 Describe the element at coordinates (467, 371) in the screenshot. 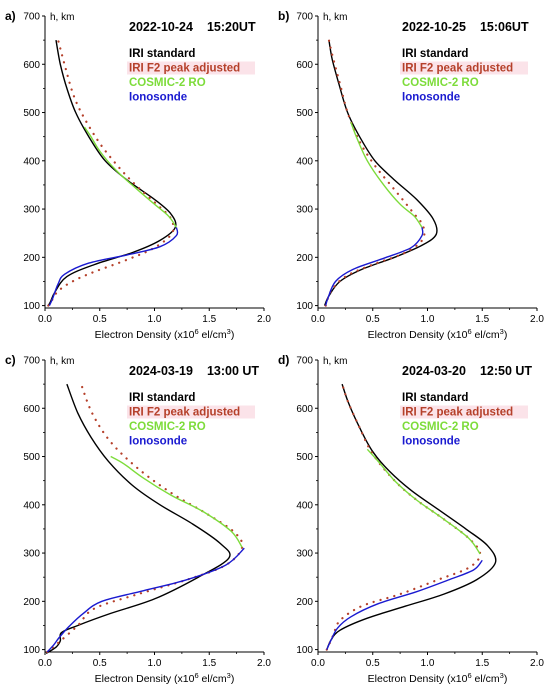

I see `panel-title: 2024-03-20 12:50 UT` at that location.